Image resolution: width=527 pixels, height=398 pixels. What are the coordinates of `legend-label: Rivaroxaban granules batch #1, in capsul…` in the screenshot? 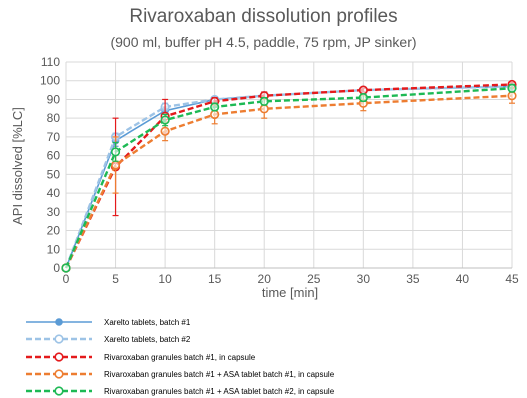 It's located at (180, 357).